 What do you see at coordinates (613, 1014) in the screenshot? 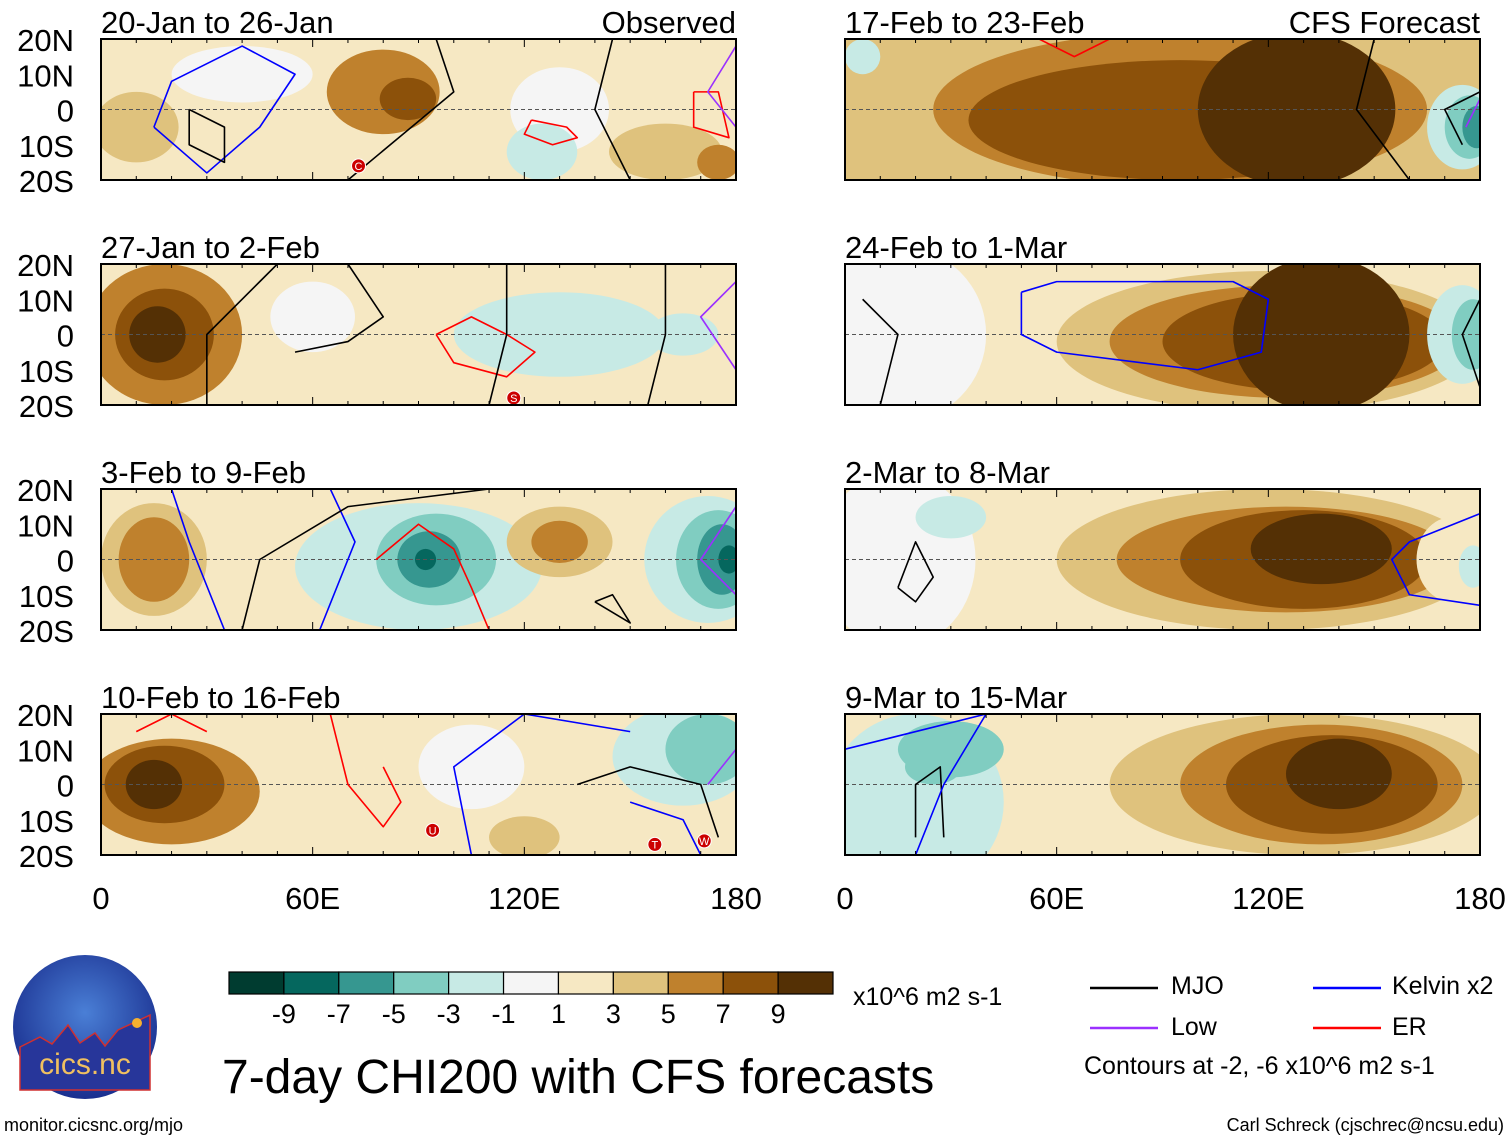
I see `colorbar-tick-label: 3` at bounding box center [613, 1014].